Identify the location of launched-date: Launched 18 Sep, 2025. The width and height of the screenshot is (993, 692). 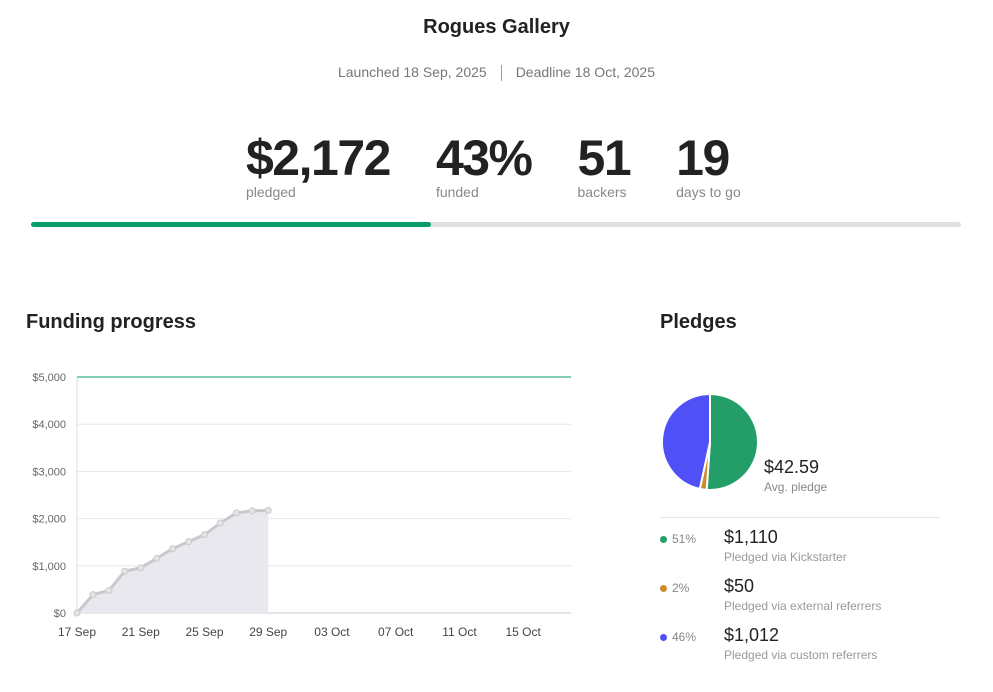
(412, 72).